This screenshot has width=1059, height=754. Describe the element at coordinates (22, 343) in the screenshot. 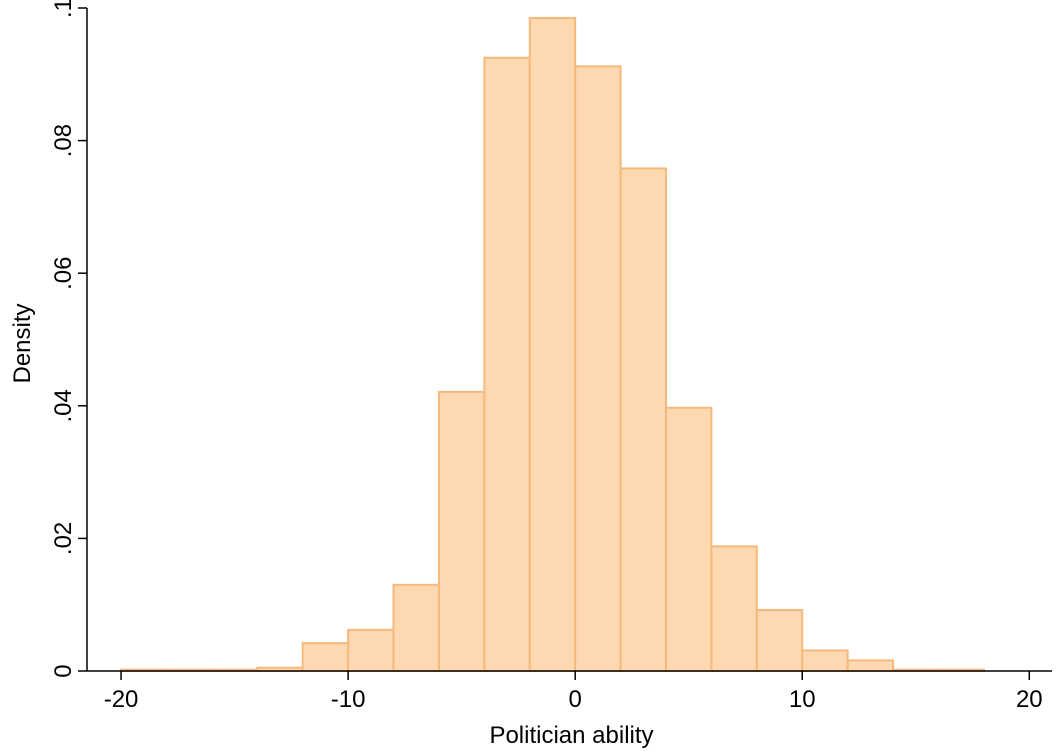

I see `y-axis-title: Density` at that location.